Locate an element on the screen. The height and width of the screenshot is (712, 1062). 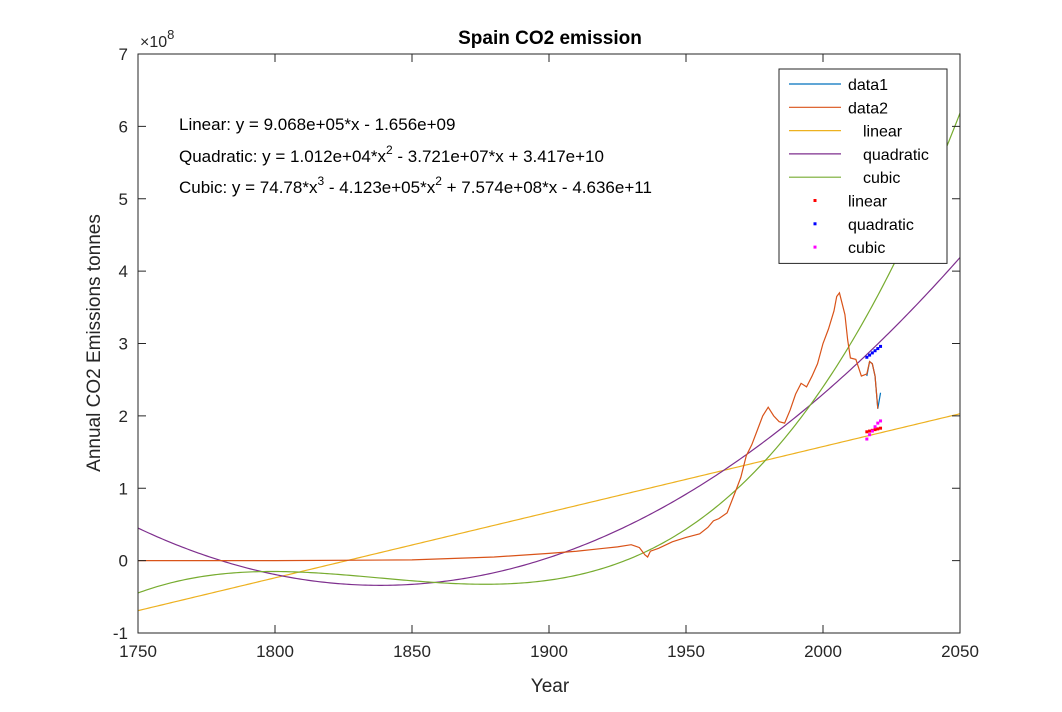
y-exponent-power: 8 is located at coordinates (170, 34).